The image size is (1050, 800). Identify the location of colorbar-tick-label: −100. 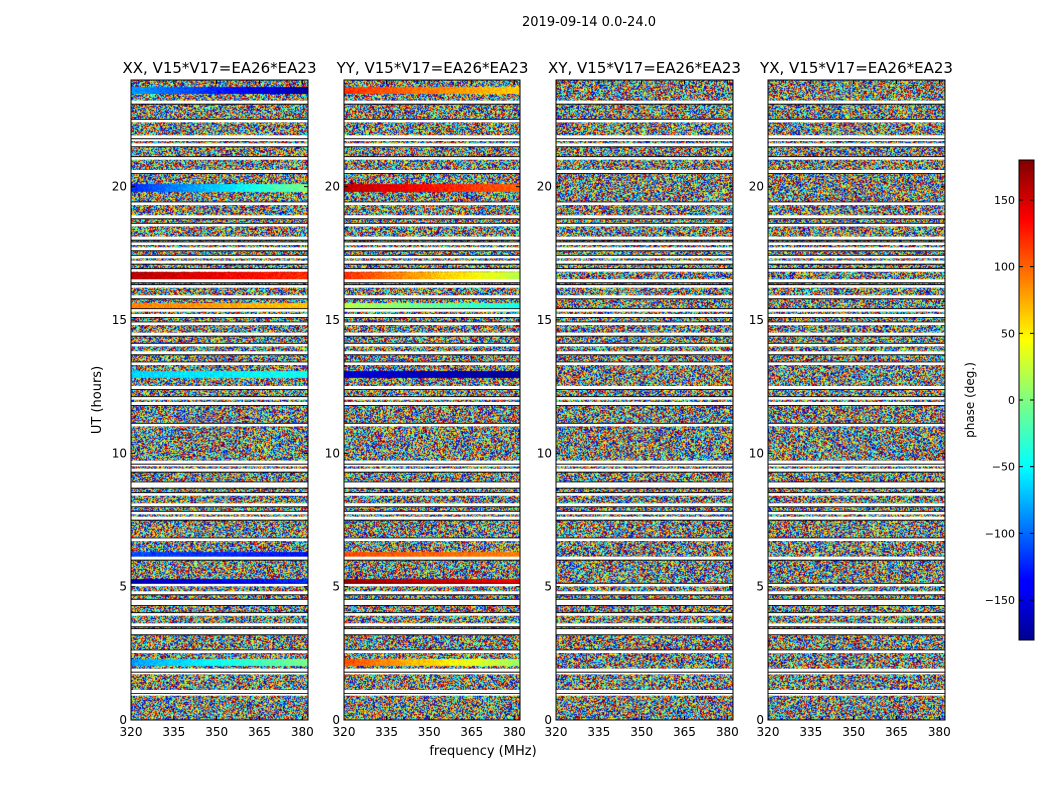
(1000, 533).